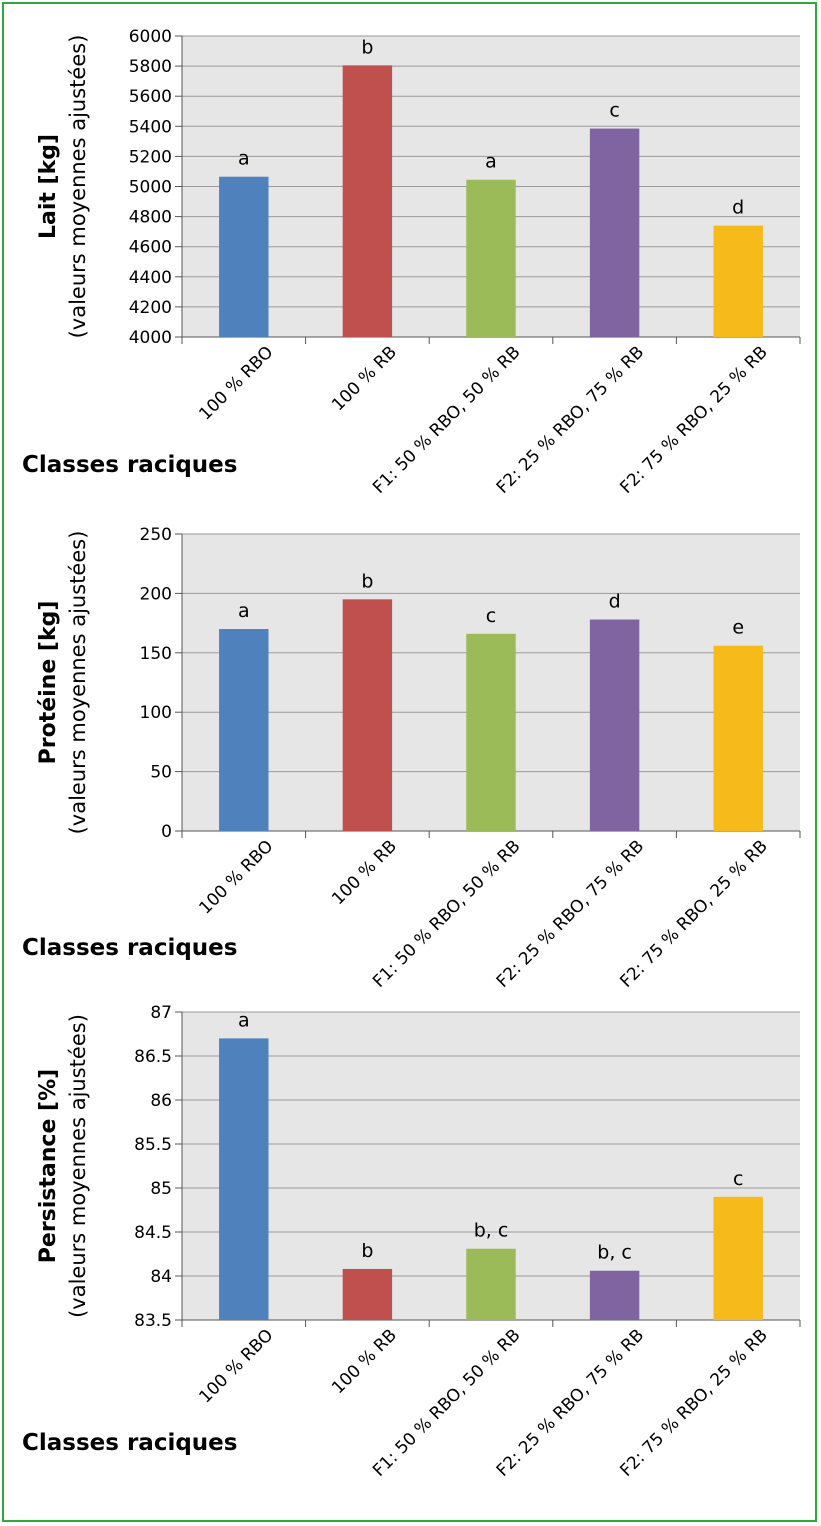 The width and height of the screenshot is (821, 1526). Describe the element at coordinates (738, 628) in the screenshot. I see `significance-letter: e` at that location.